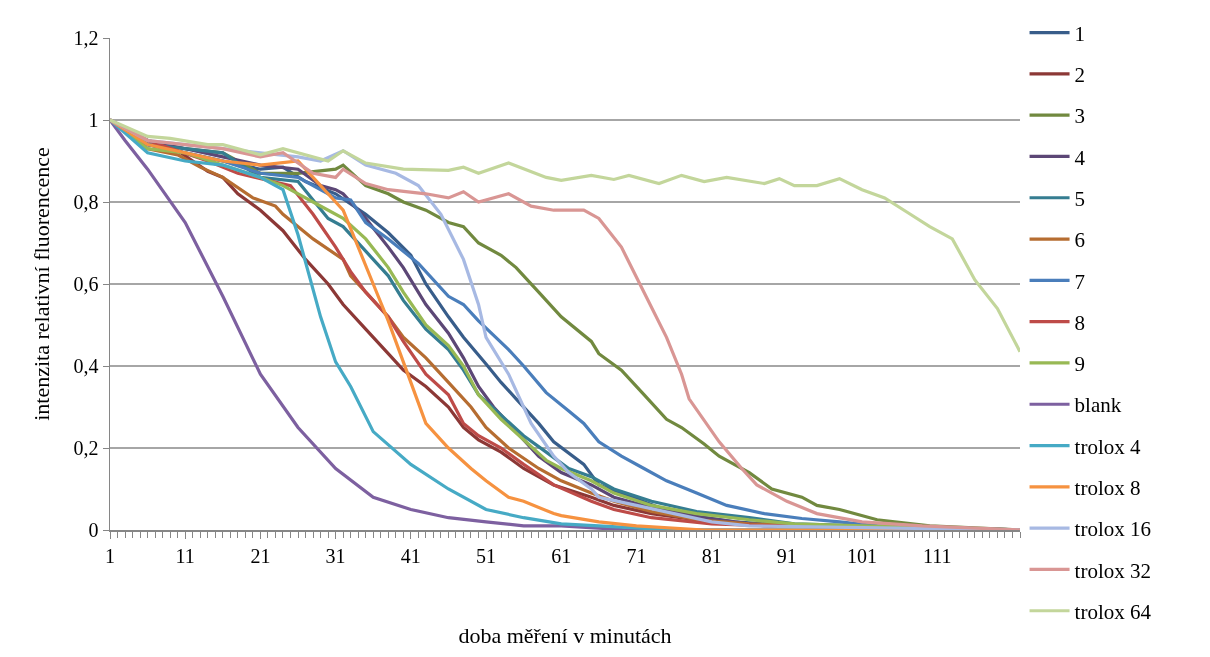 This screenshot has width=1210, height=657. I want to click on legend-label: trolox 64, so click(1113, 611).